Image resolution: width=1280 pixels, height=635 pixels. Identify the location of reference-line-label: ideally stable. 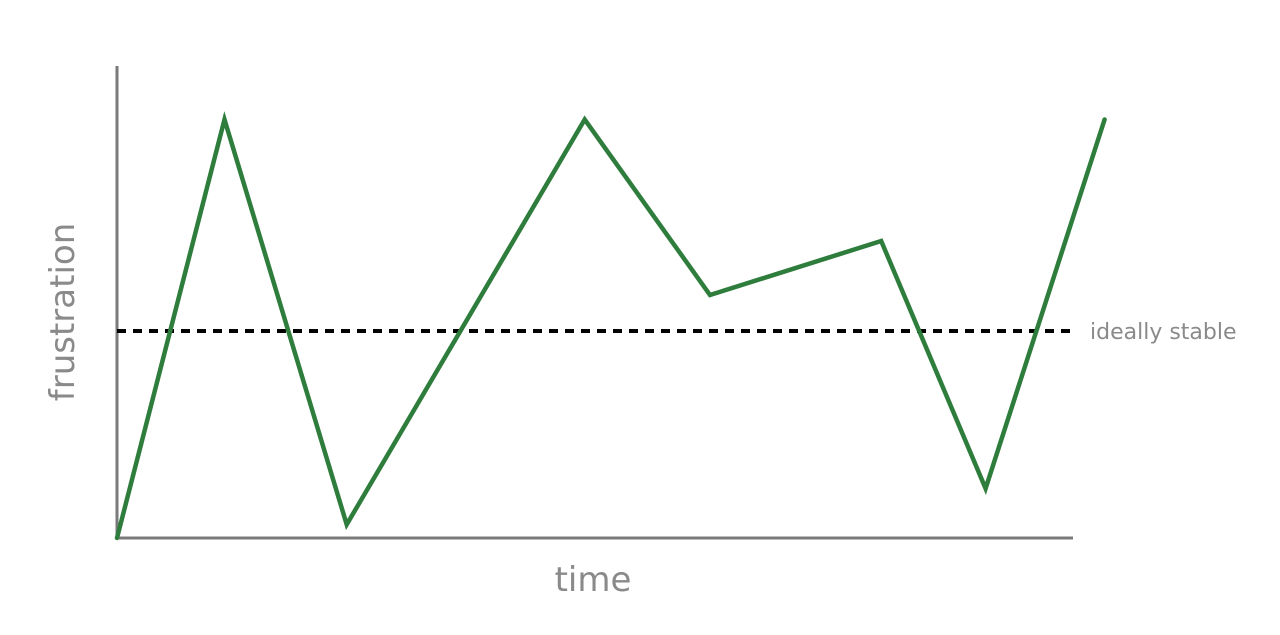
(1163, 332).